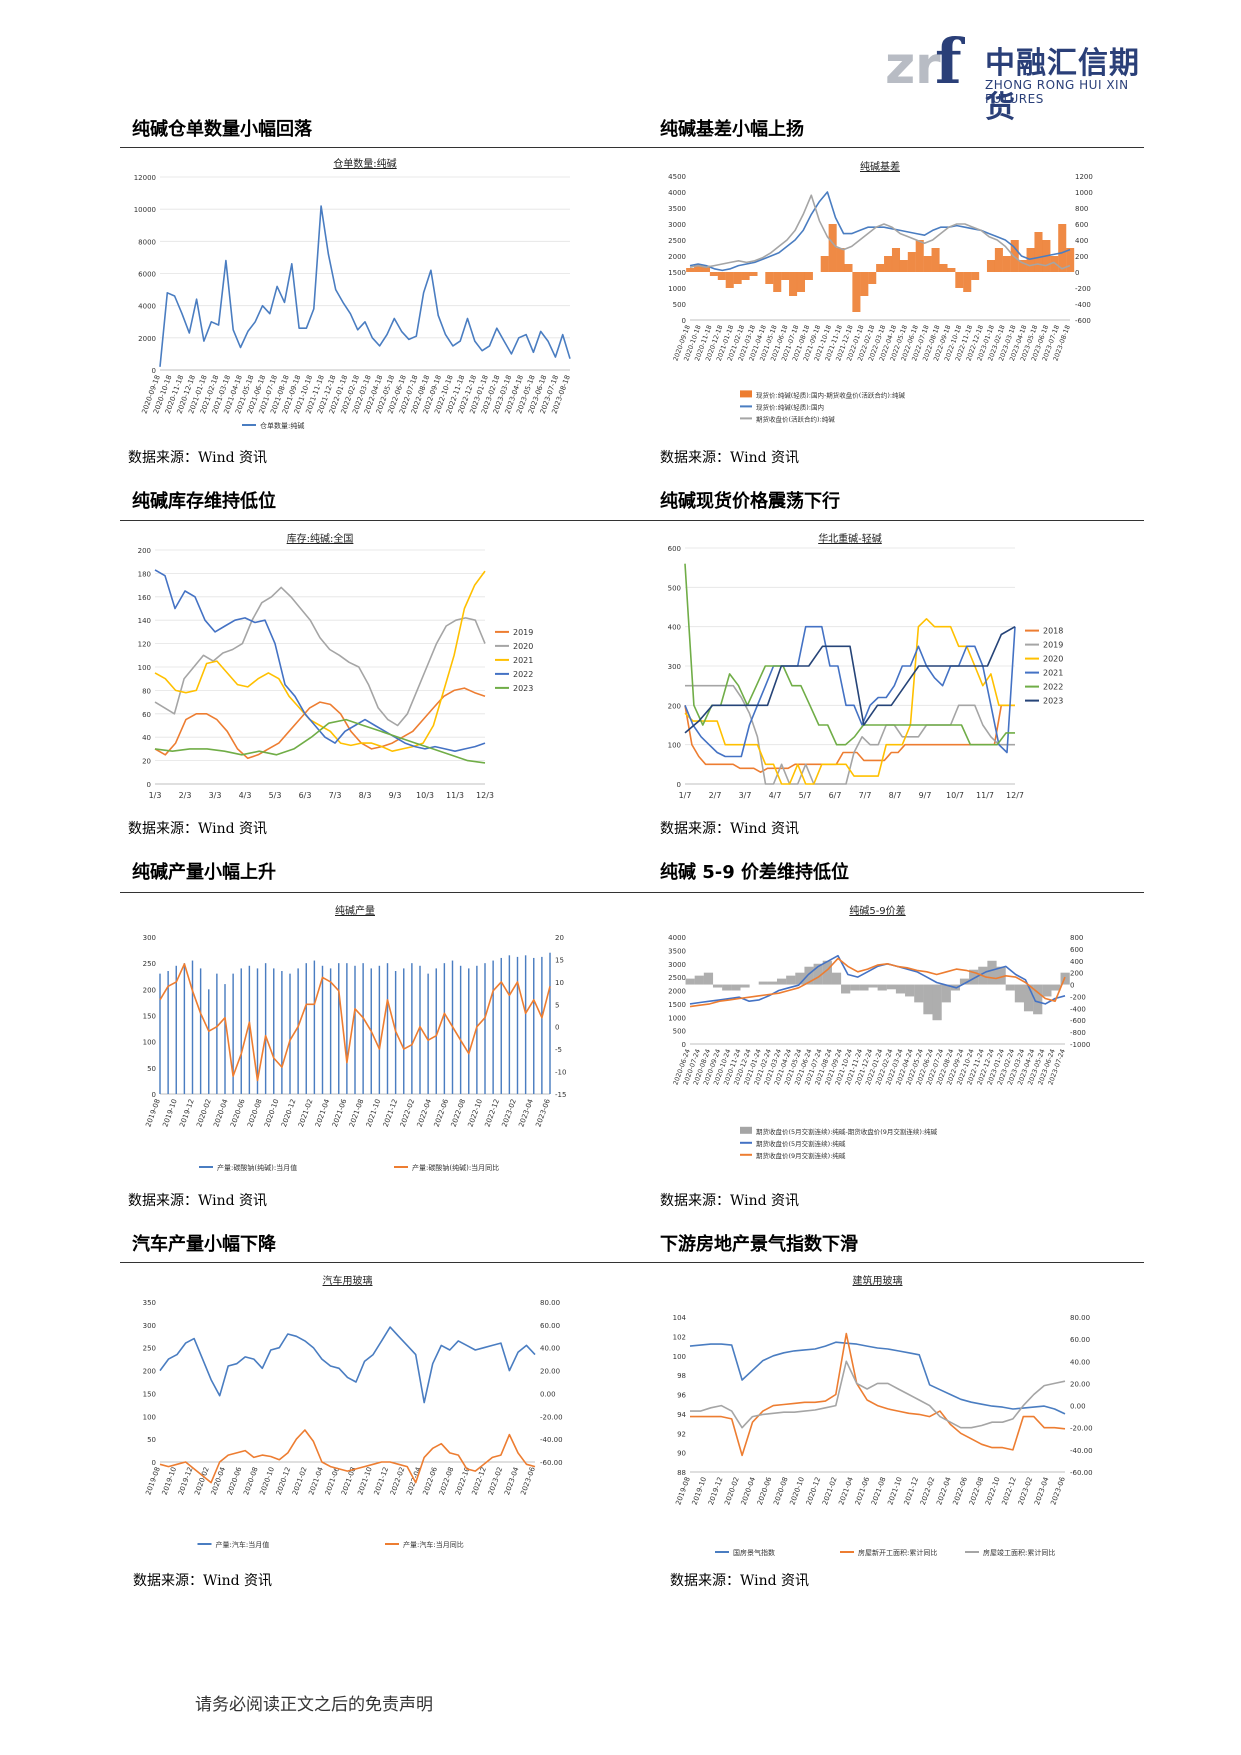 The width and height of the screenshot is (1241, 1755). Describe the element at coordinates (755, 872) in the screenshot. I see `section-title: 纯碱 5-9 价差维持低位` at that location.